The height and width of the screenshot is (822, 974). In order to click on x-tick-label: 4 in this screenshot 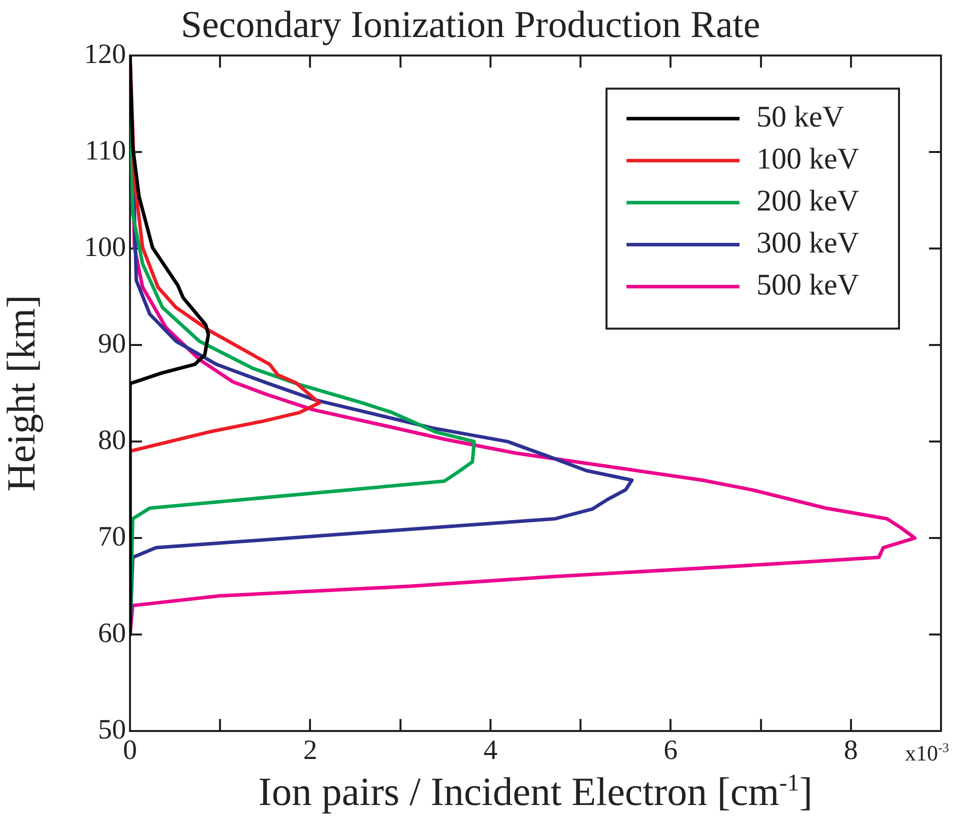, I will do `click(490, 750)`.